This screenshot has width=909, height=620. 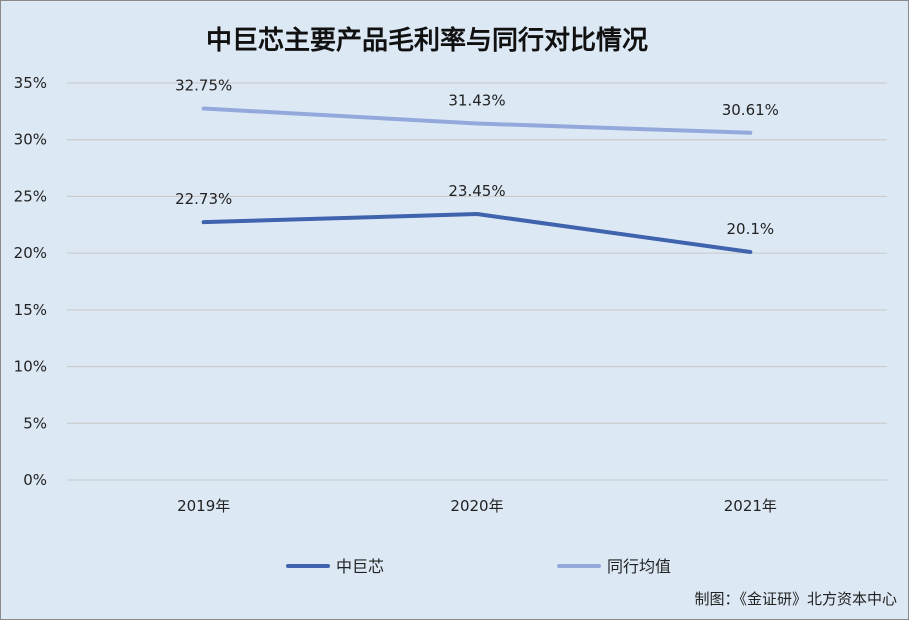 I want to click on y-tick-label: 0%, so click(x=35, y=480).